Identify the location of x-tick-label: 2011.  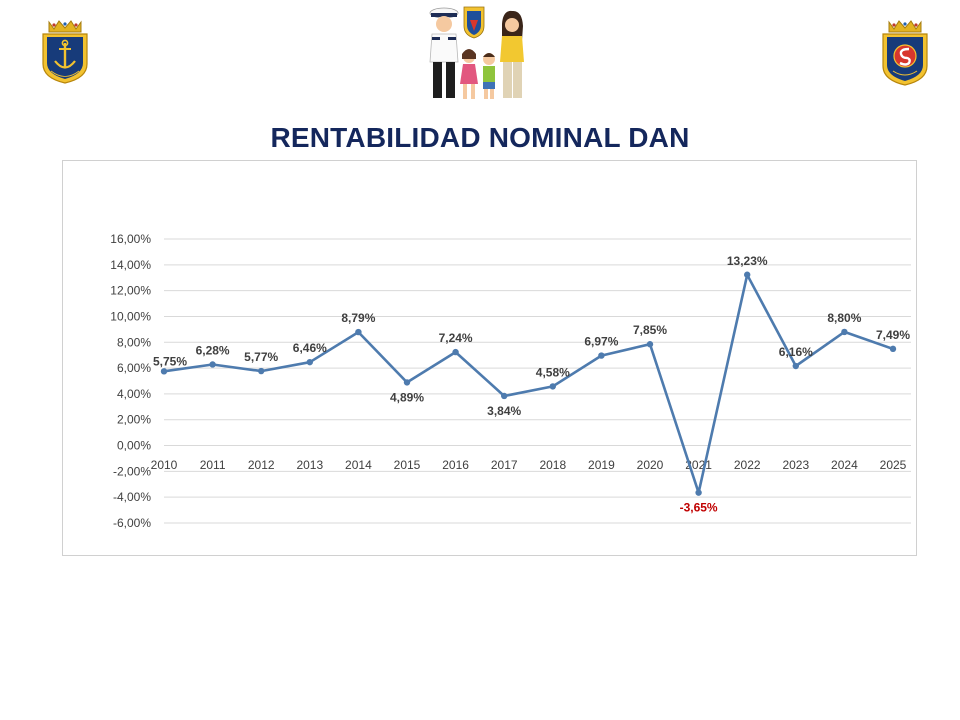
(213, 465).